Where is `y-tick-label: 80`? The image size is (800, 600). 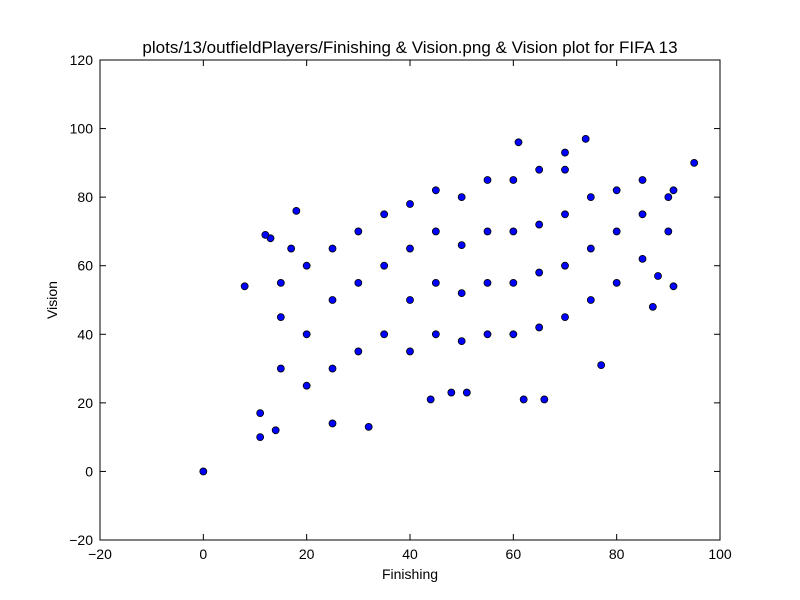
y-tick-label: 80 is located at coordinates (85, 197).